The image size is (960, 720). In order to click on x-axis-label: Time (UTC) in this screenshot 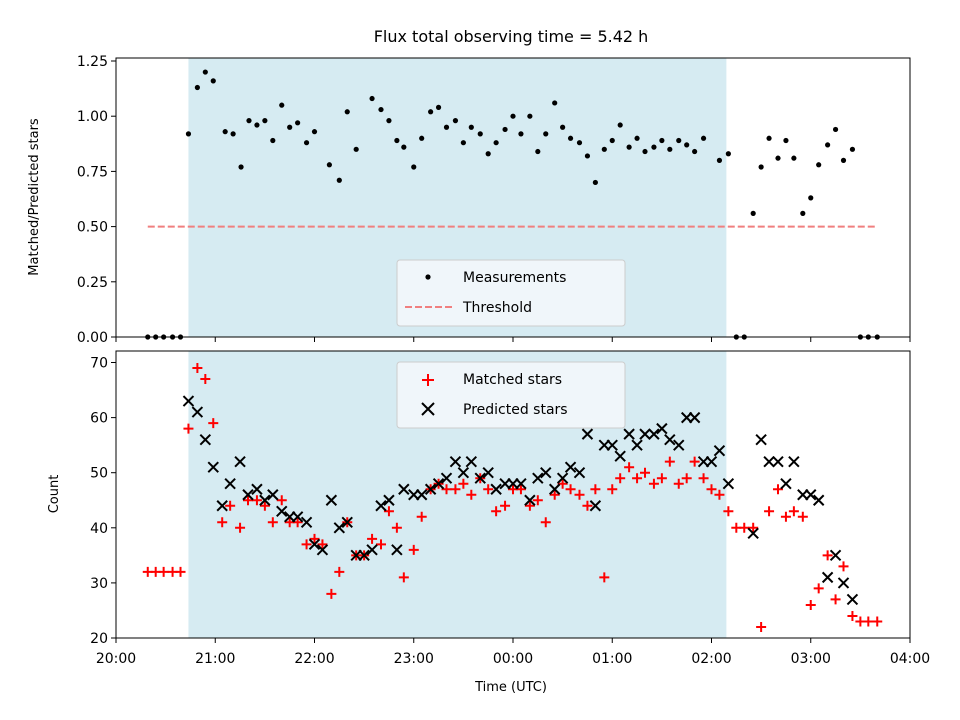, I will do `click(510, 687)`.